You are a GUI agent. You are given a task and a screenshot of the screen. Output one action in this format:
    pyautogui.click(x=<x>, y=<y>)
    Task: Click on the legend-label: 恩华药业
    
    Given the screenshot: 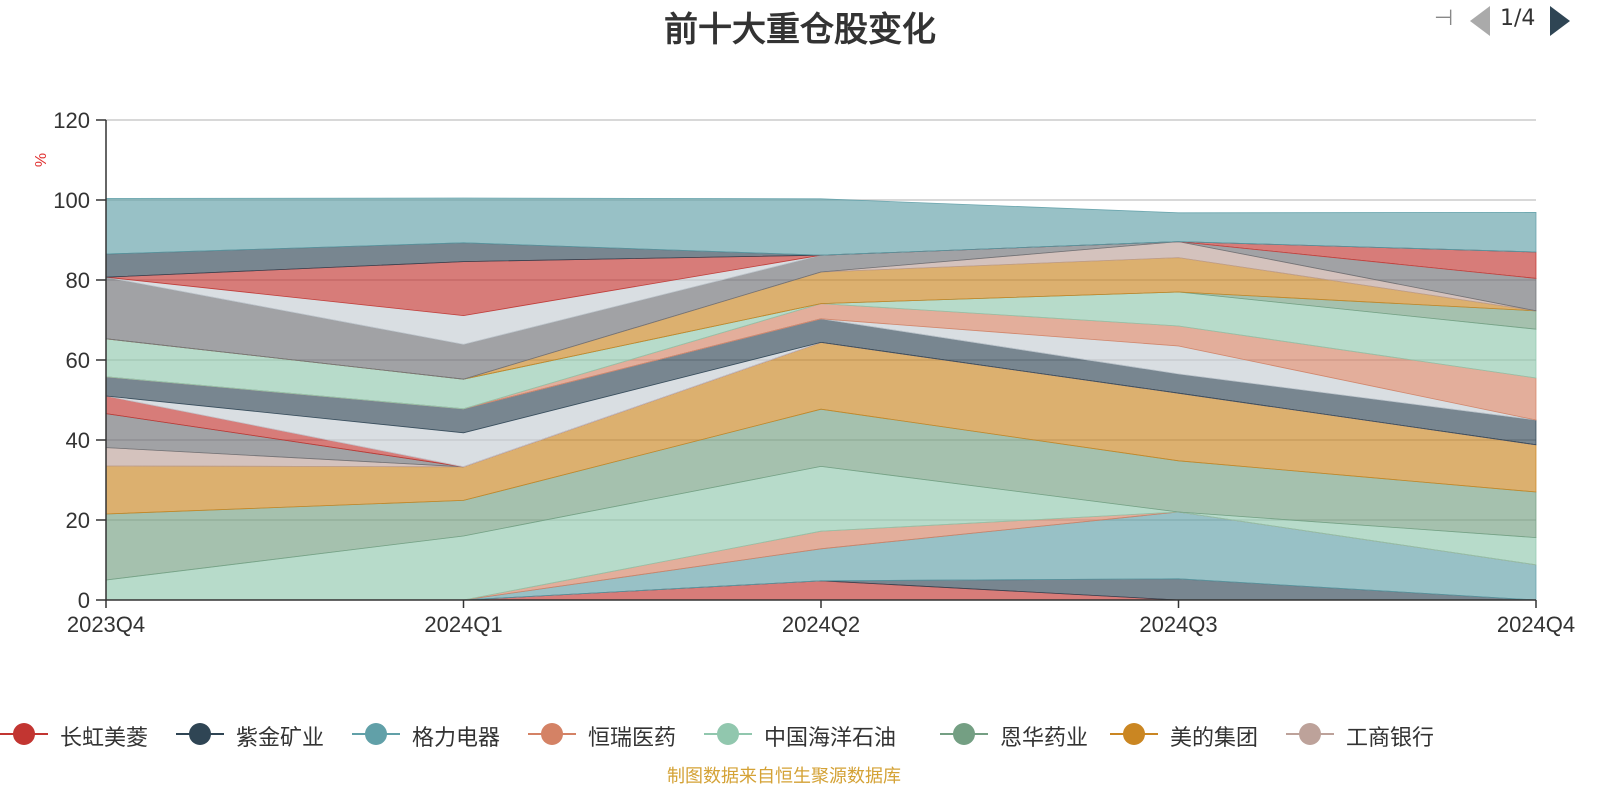 What is the action you would take?
    pyautogui.click(x=1044, y=738)
    